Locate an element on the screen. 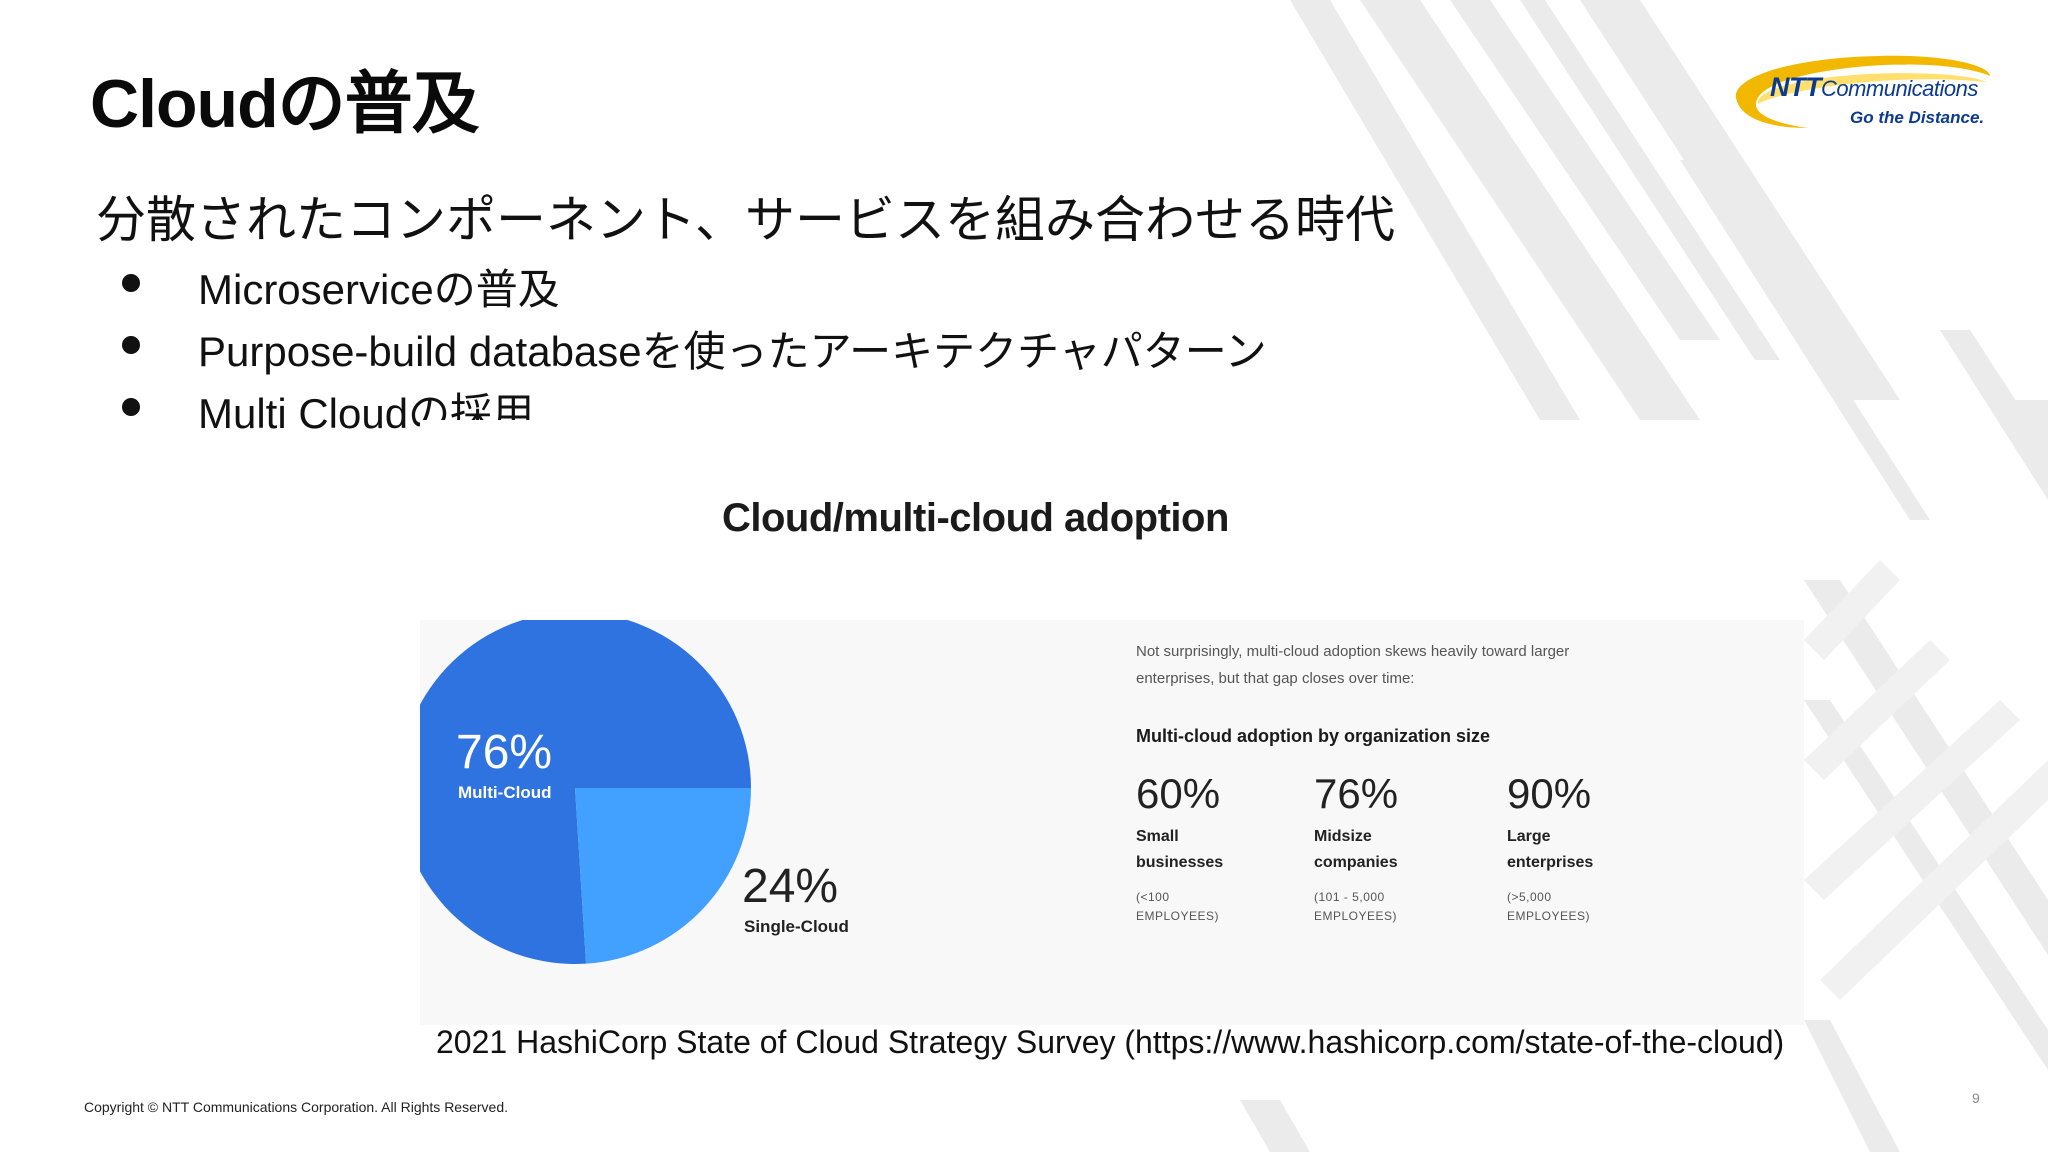 This screenshot has height=1152, width=2048. stat-value: 76% is located at coordinates (1356, 793).